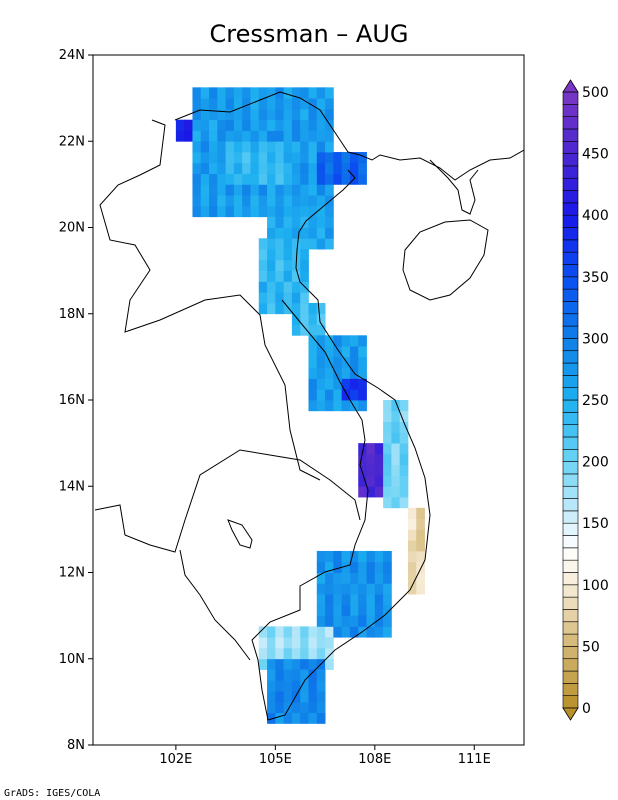 This screenshot has width=618, height=800. What do you see at coordinates (72, 573) in the screenshot?
I see `lat-tick-label: 12N` at bounding box center [72, 573].